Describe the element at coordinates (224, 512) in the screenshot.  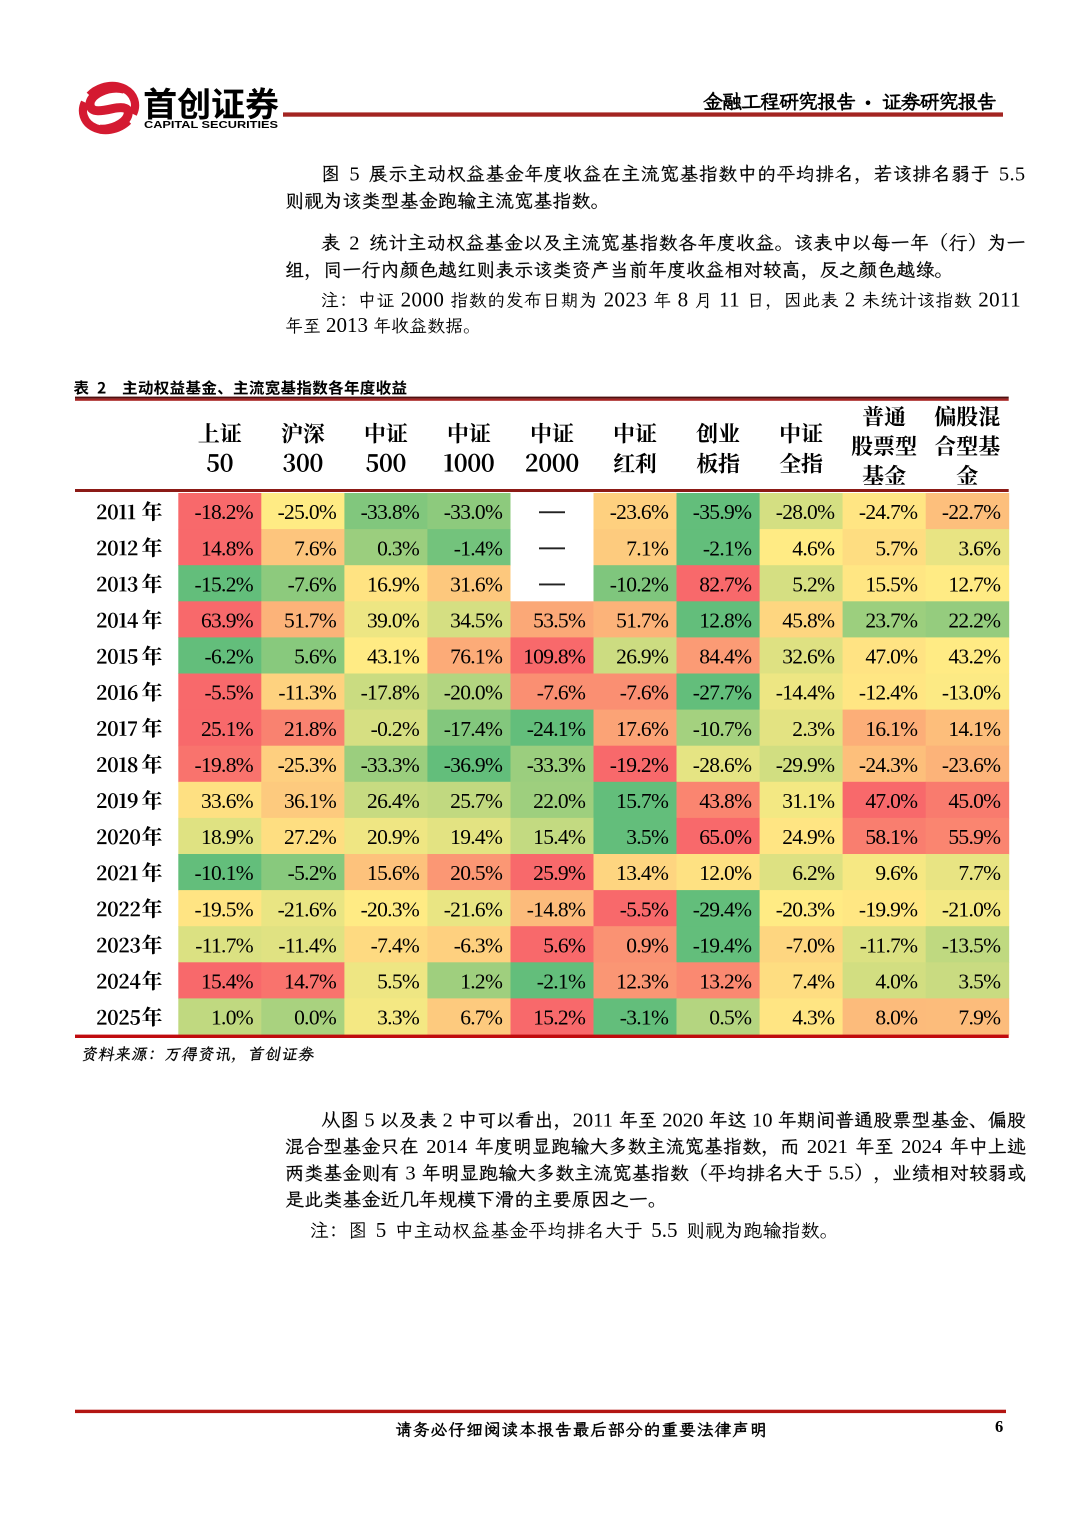
I see `svg-text: -18.2%` at that location.